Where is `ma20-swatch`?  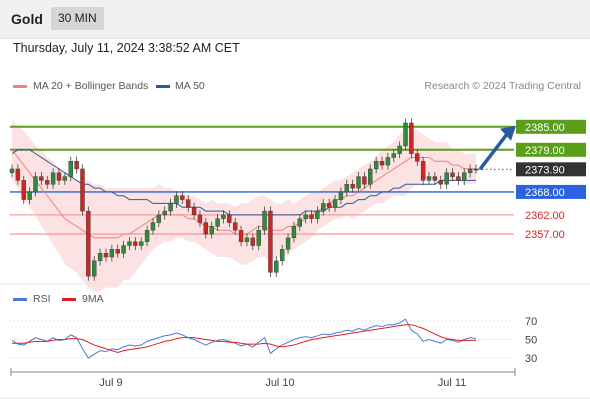 ma20-swatch is located at coordinates (20, 86).